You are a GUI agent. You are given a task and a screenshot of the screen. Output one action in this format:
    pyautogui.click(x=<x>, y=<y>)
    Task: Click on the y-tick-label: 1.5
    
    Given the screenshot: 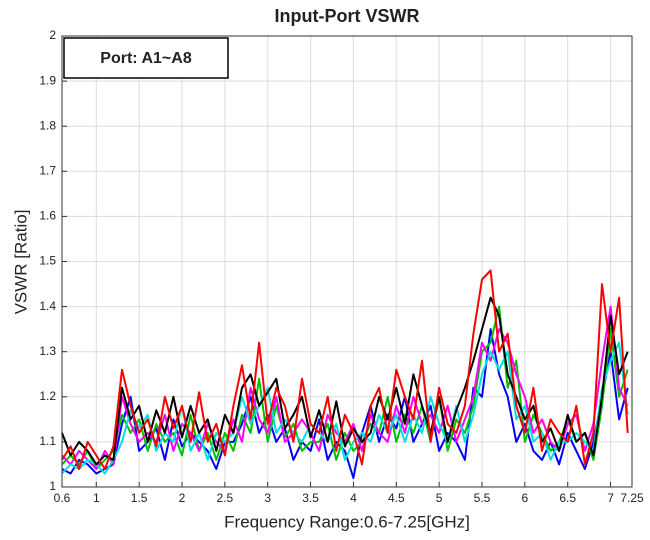 What is the action you would take?
    pyautogui.click(x=47, y=261)
    